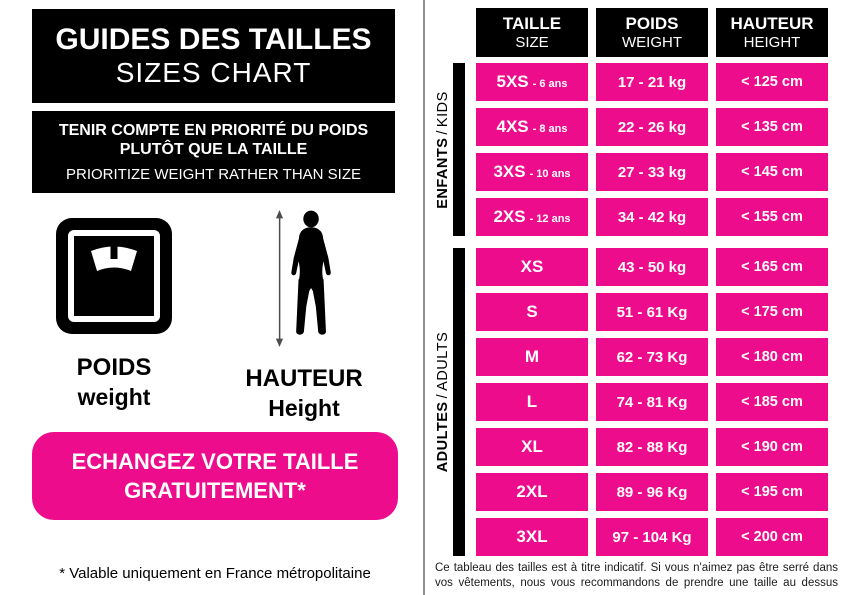  Describe the element at coordinates (114, 367) in the screenshot. I see `weight-label-fr: POIDS` at that location.